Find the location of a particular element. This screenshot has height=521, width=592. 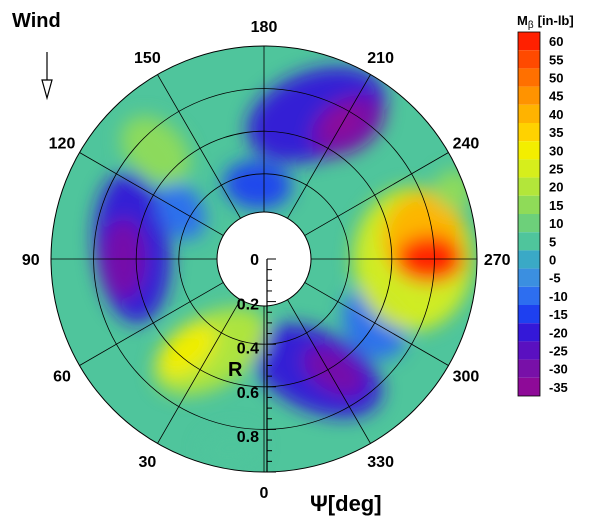

colorbar-tick-label: 15 is located at coordinates (556, 205).